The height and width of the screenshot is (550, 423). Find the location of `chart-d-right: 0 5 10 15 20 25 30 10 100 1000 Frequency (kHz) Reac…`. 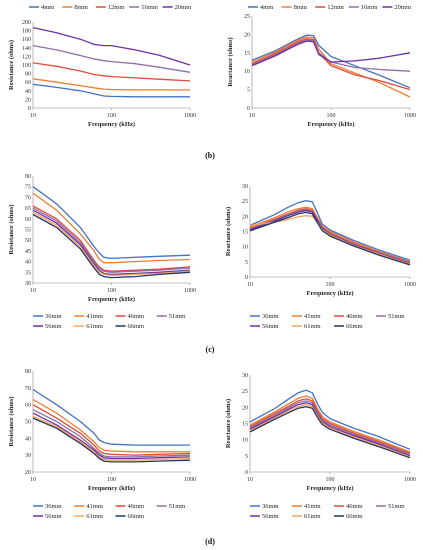

chart-d-right: 0 5 10 15 20 25 30 10 100 1000 Frequency (kHz) Reac… is located at coordinates (320, 446).